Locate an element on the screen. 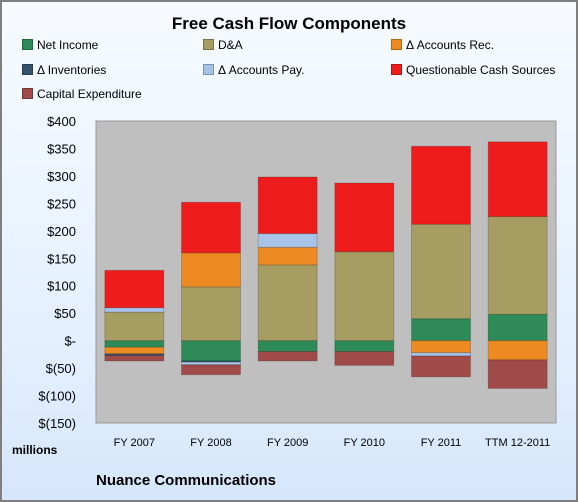 Image resolution: width=578 pixels, height=502 pixels. legend-item-questionable-cash: Questionable Cash Sources is located at coordinates (473, 70).